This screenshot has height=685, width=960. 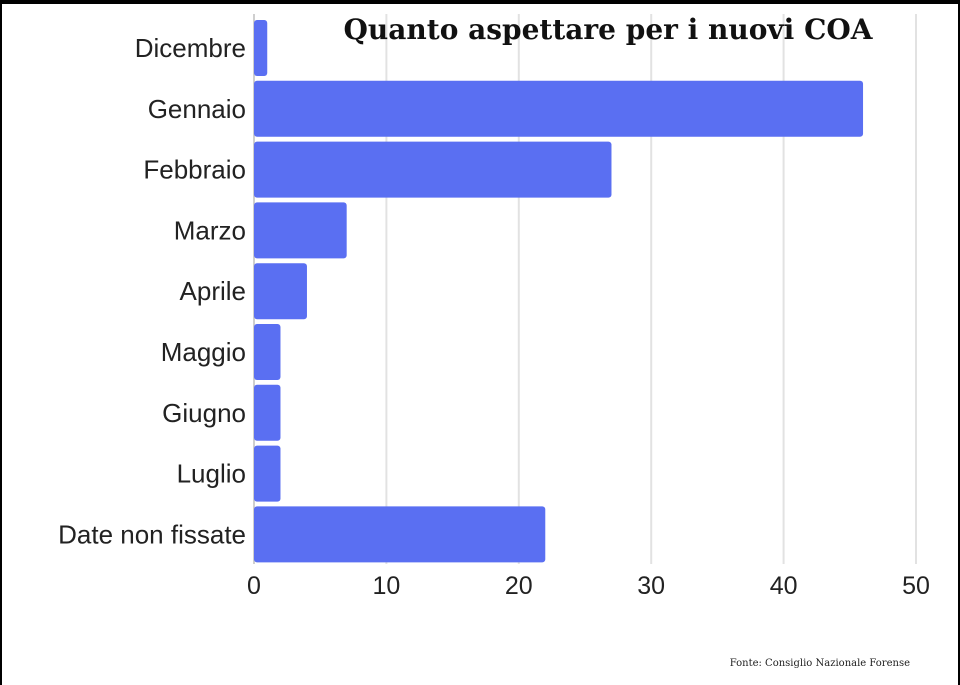 What do you see at coordinates (784, 586) in the screenshot?
I see `x-tick-label: 40` at bounding box center [784, 586].